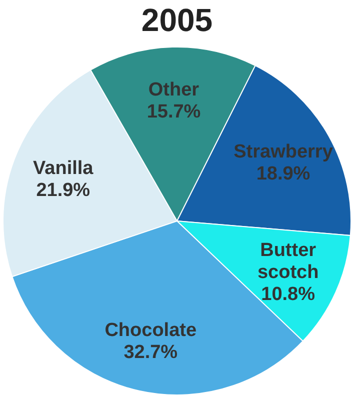 This screenshot has height=397, width=353. What do you see at coordinates (173, 111) in the screenshot?
I see `data-label: 15.7%` at bounding box center [173, 111].